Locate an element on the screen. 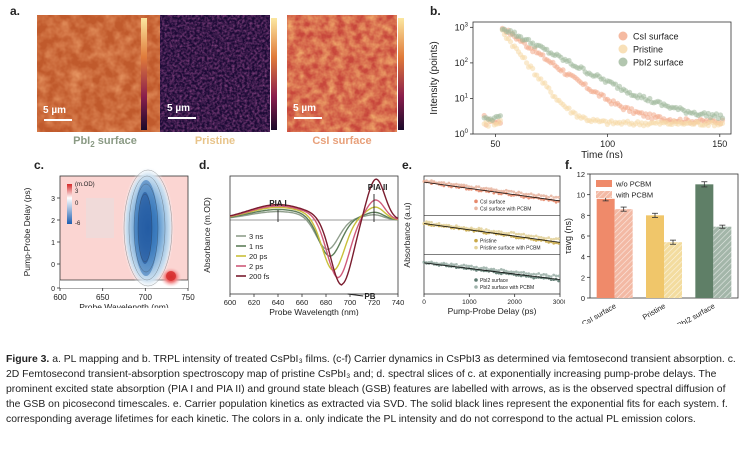 The image size is (747, 476). kinetics-x-tick-label: 3000 is located at coordinates (559, 302).